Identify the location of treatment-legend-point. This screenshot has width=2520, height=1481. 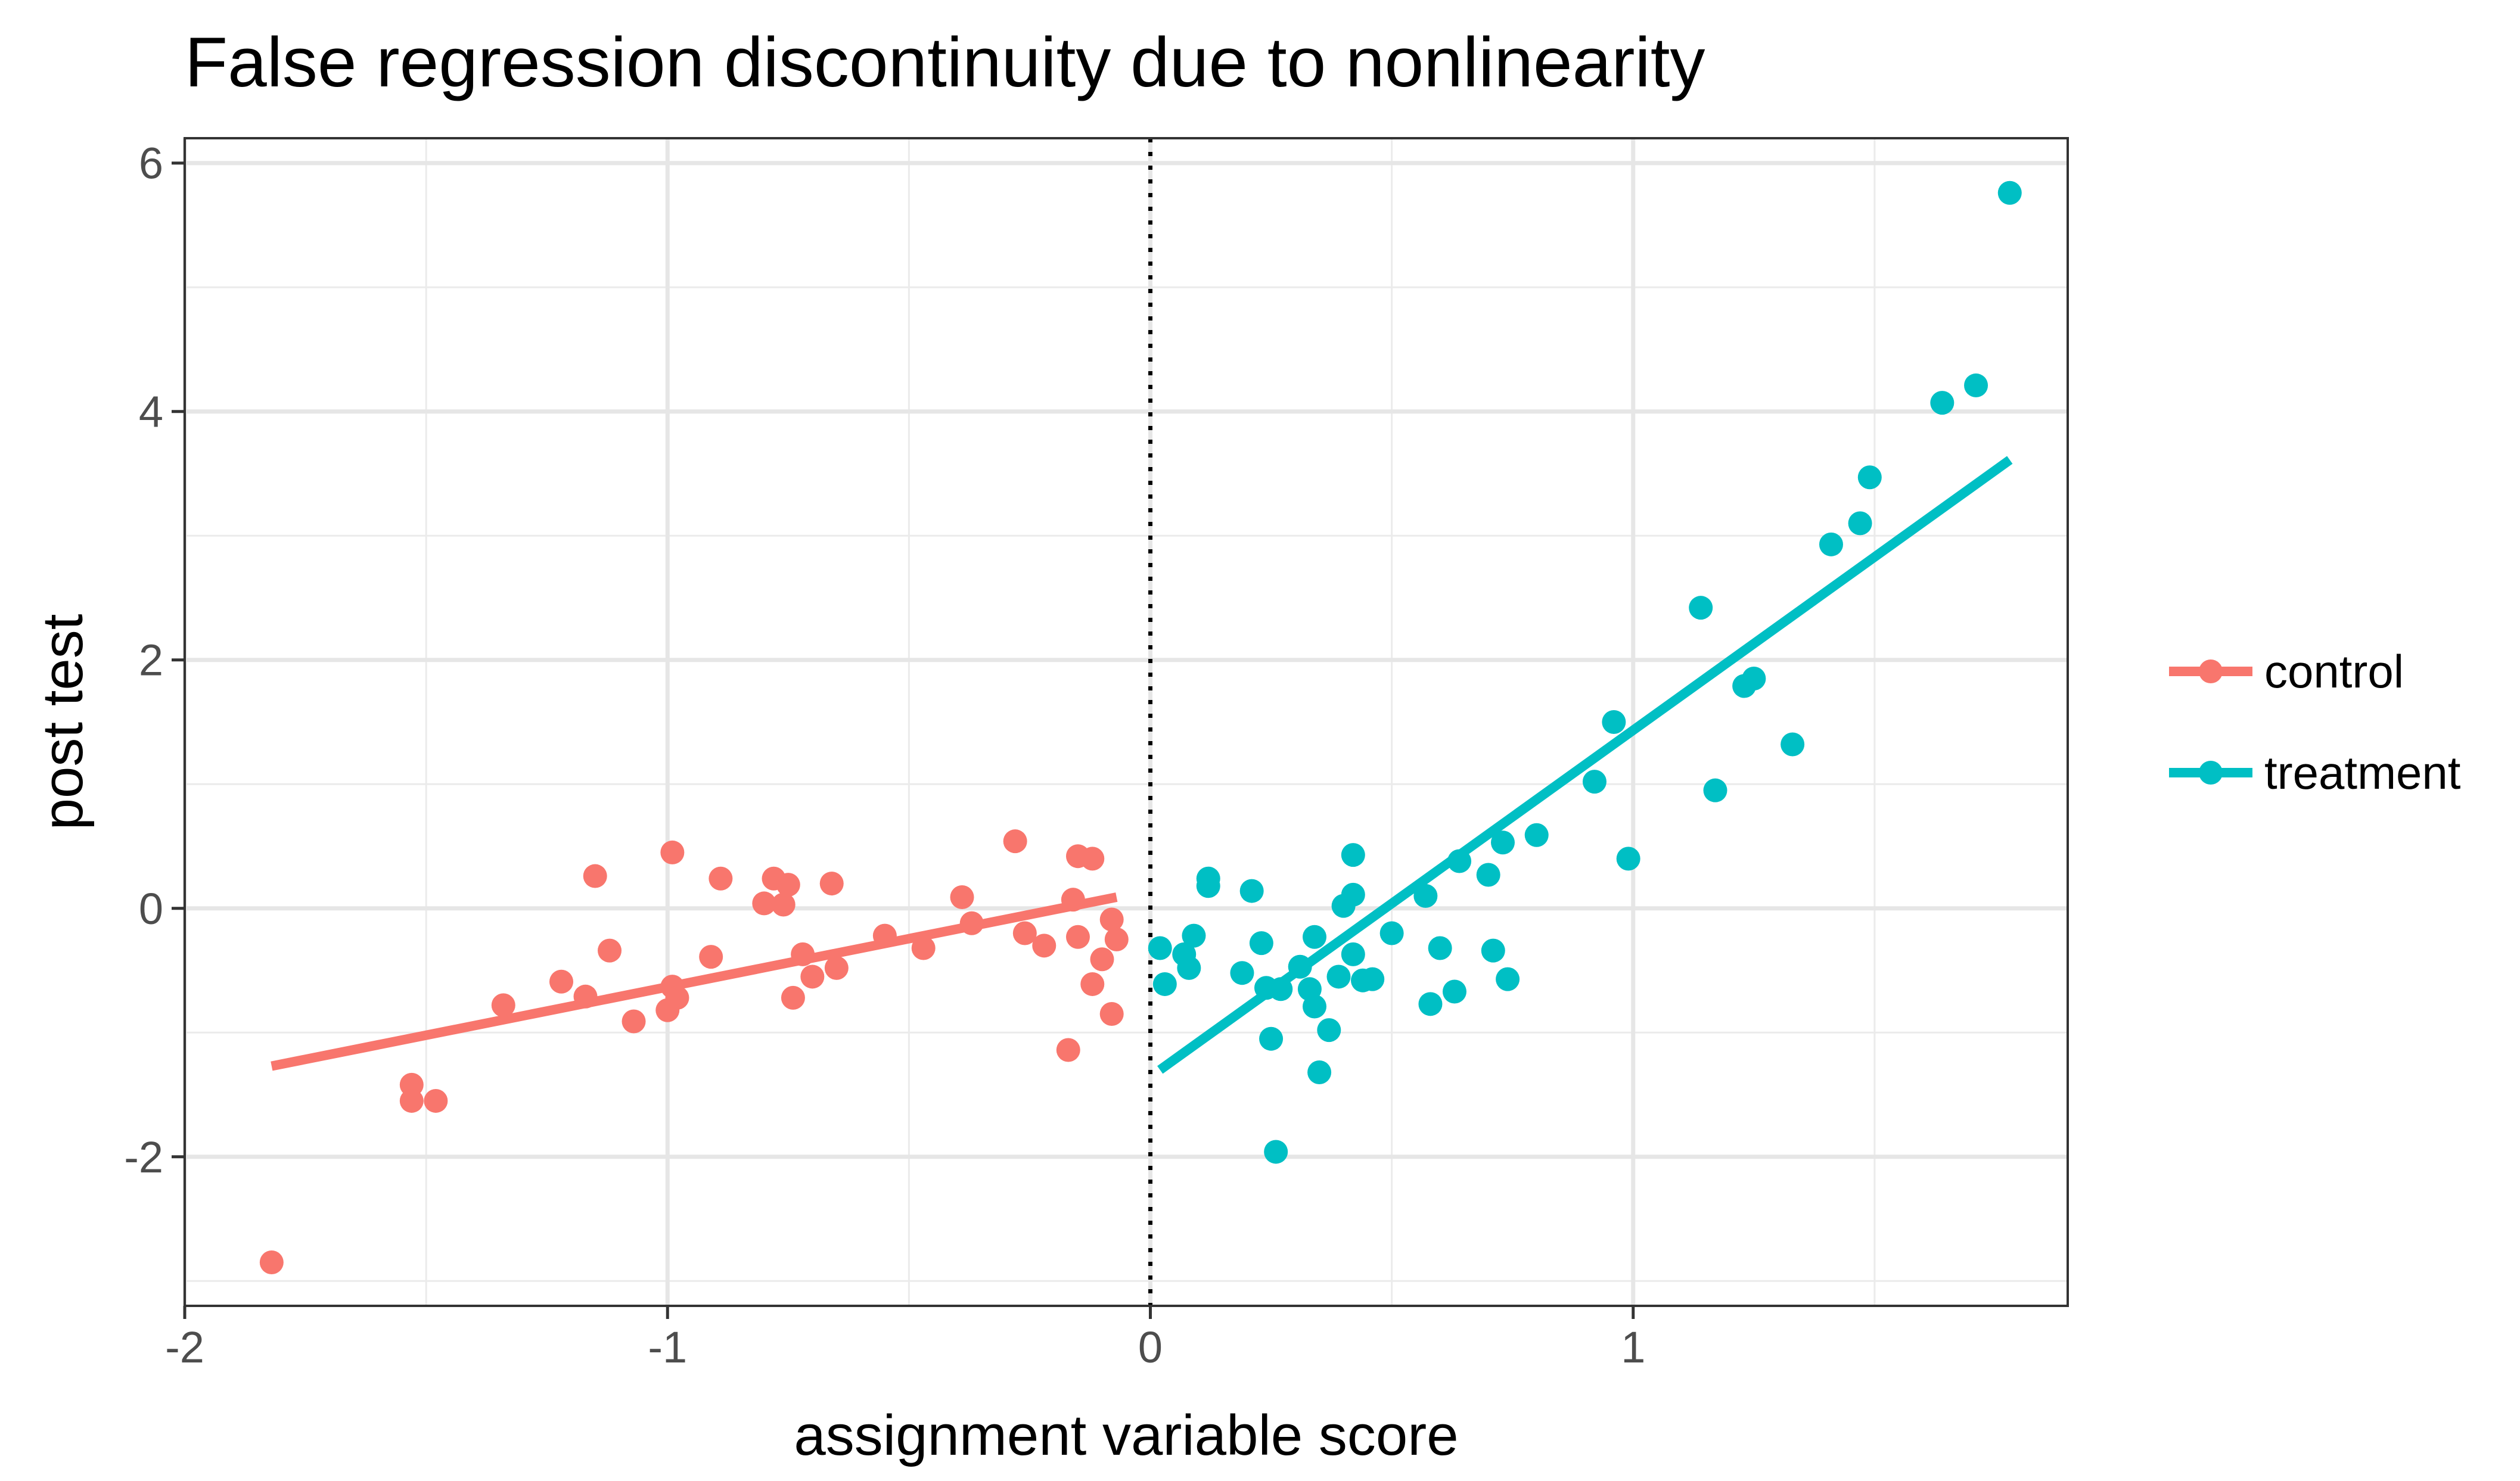
(2211, 773).